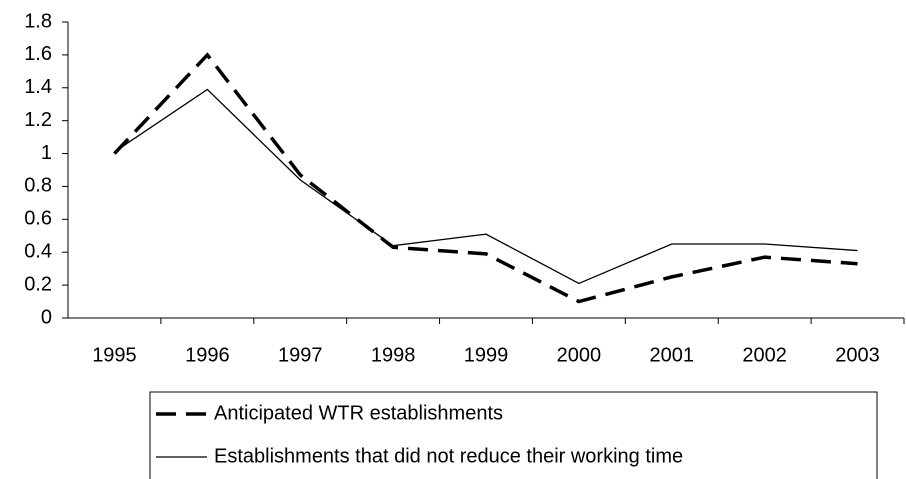  Describe the element at coordinates (764, 355) in the screenshot. I see `x-tick-label: 2002` at that location.